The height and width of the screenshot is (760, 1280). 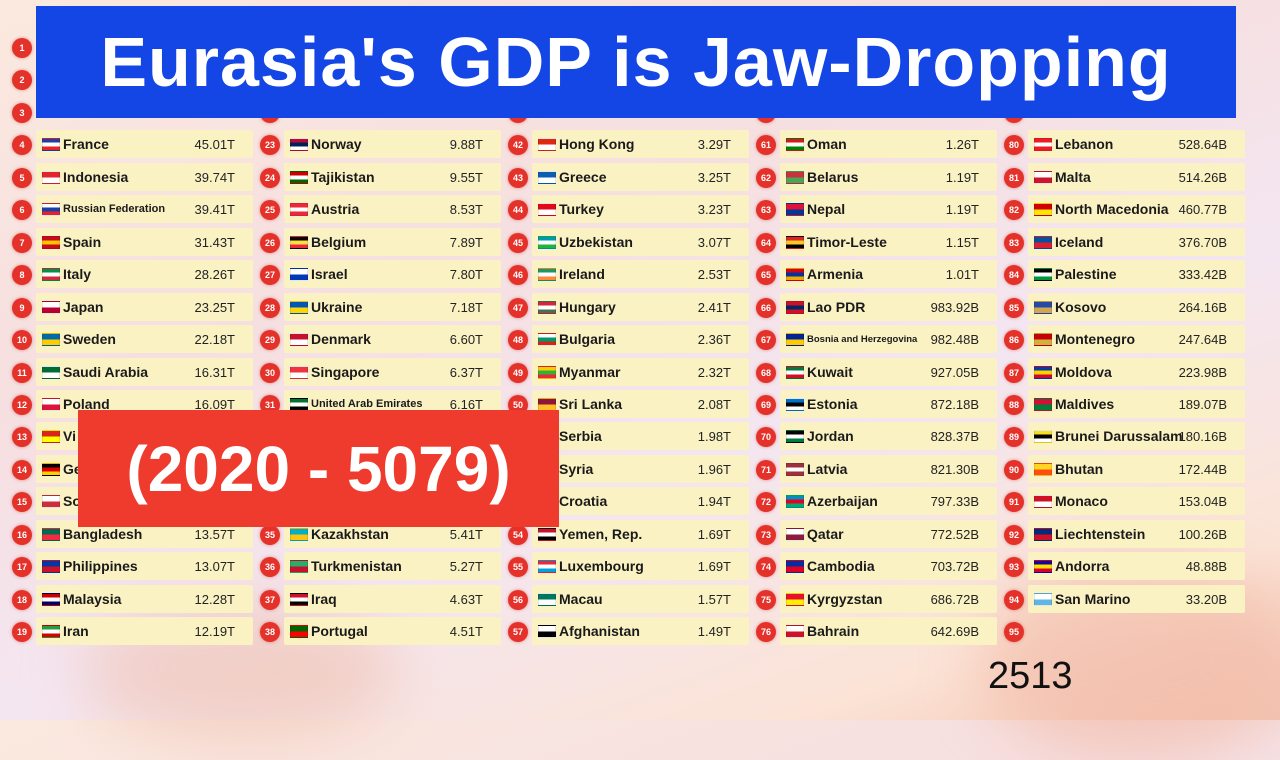 I want to click on country-name: Russian Federation, so click(x=114, y=209).